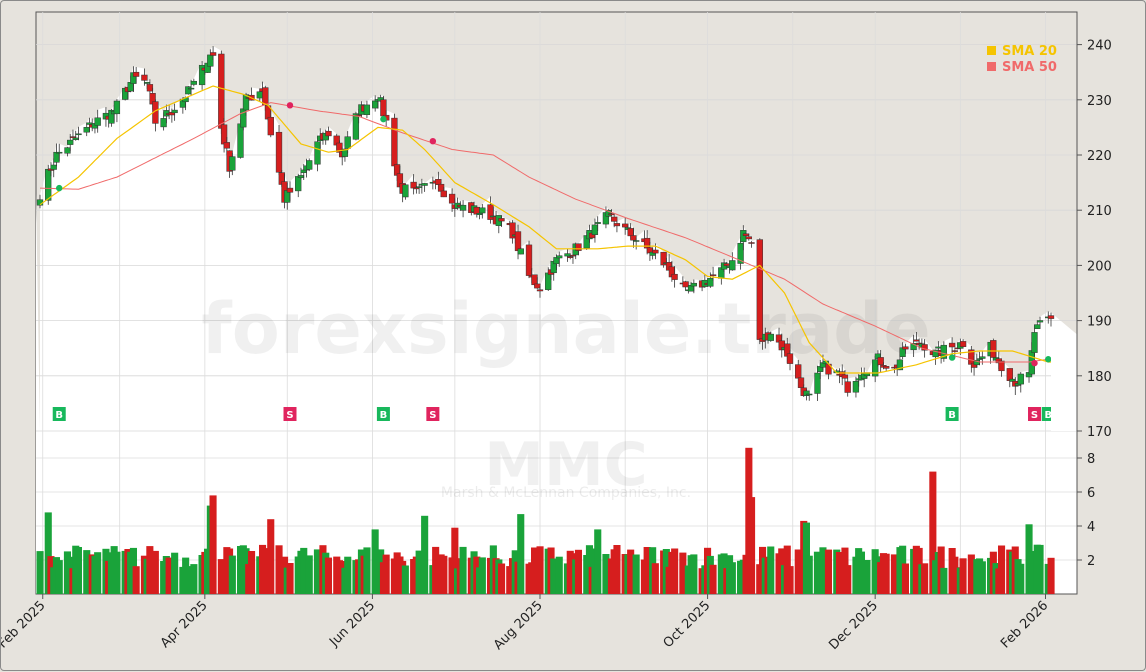  What do you see at coordinates (687, 624) in the screenshot?
I see `time-tick-label: Oct 2025` at bounding box center [687, 624].